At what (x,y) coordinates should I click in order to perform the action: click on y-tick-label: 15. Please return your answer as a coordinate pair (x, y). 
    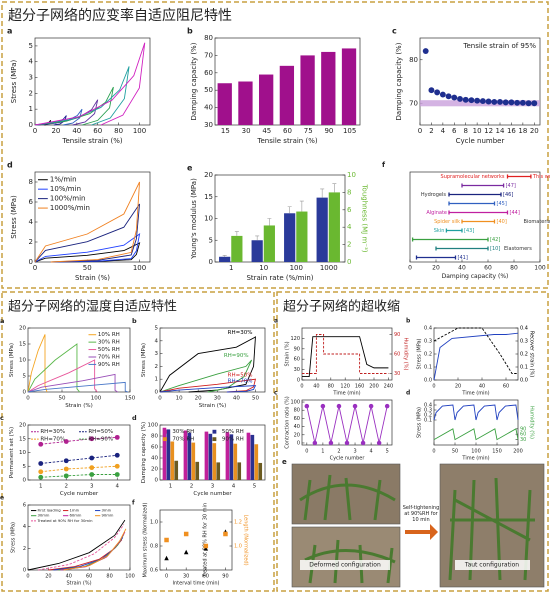
    Looking at the image, I should click on (208, 197).